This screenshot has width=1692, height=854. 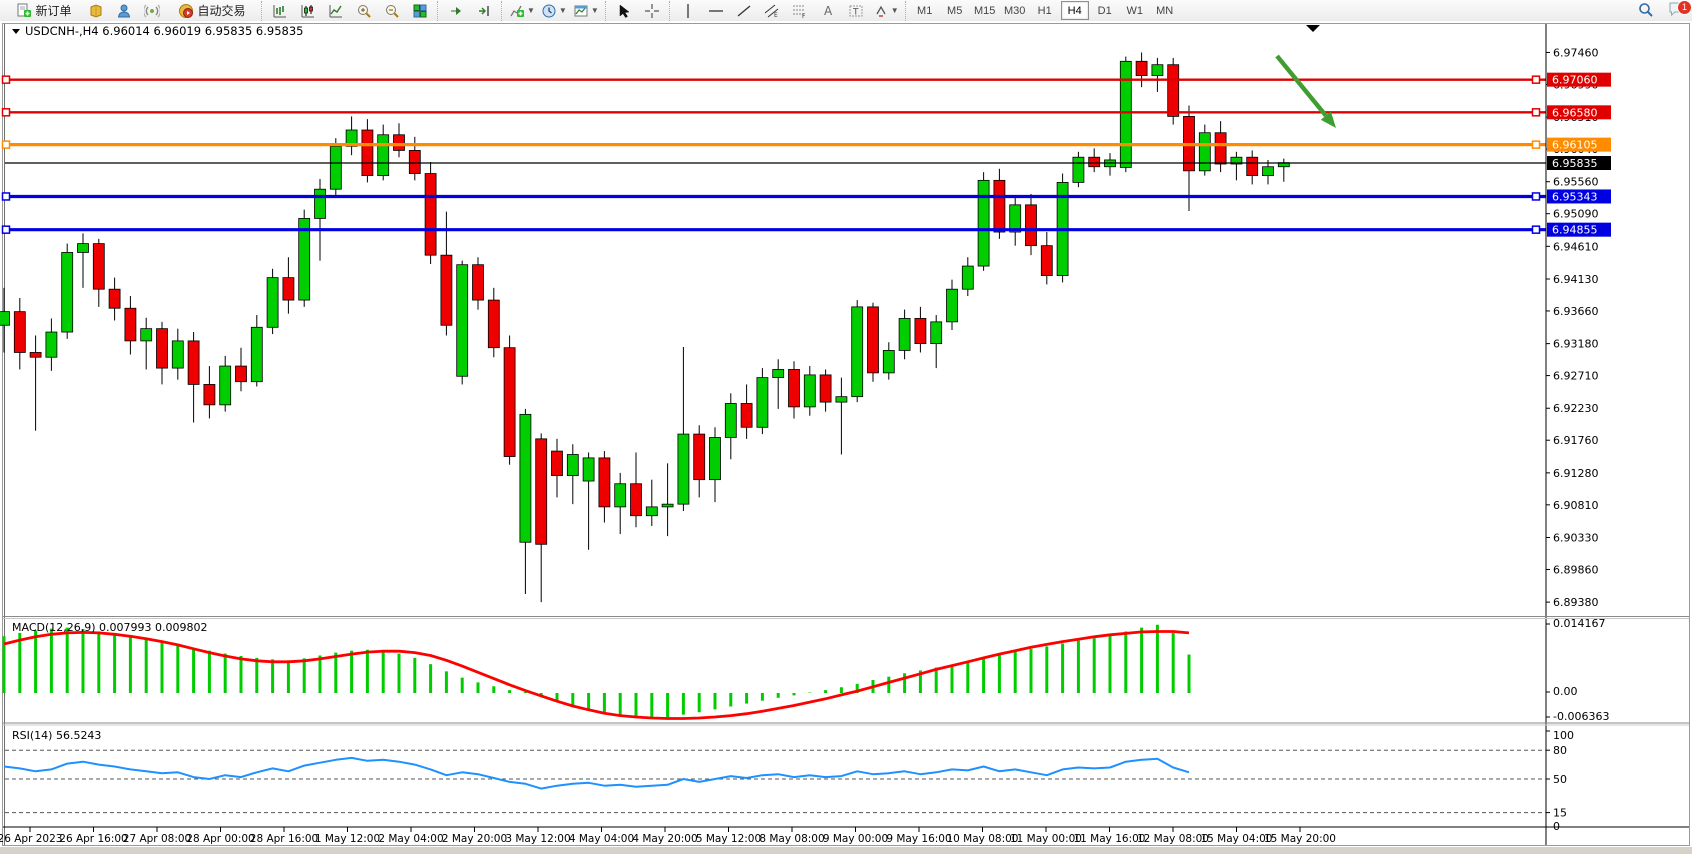 What do you see at coordinates (1646, 10) in the screenshot?
I see `search-button` at bounding box center [1646, 10].